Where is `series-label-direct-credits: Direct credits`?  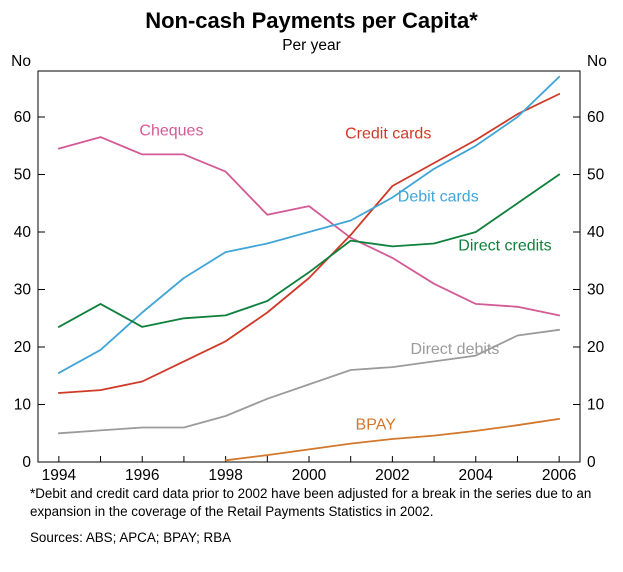
series-label-direct-credits: Direct credits is located at coordinates (504, 246).